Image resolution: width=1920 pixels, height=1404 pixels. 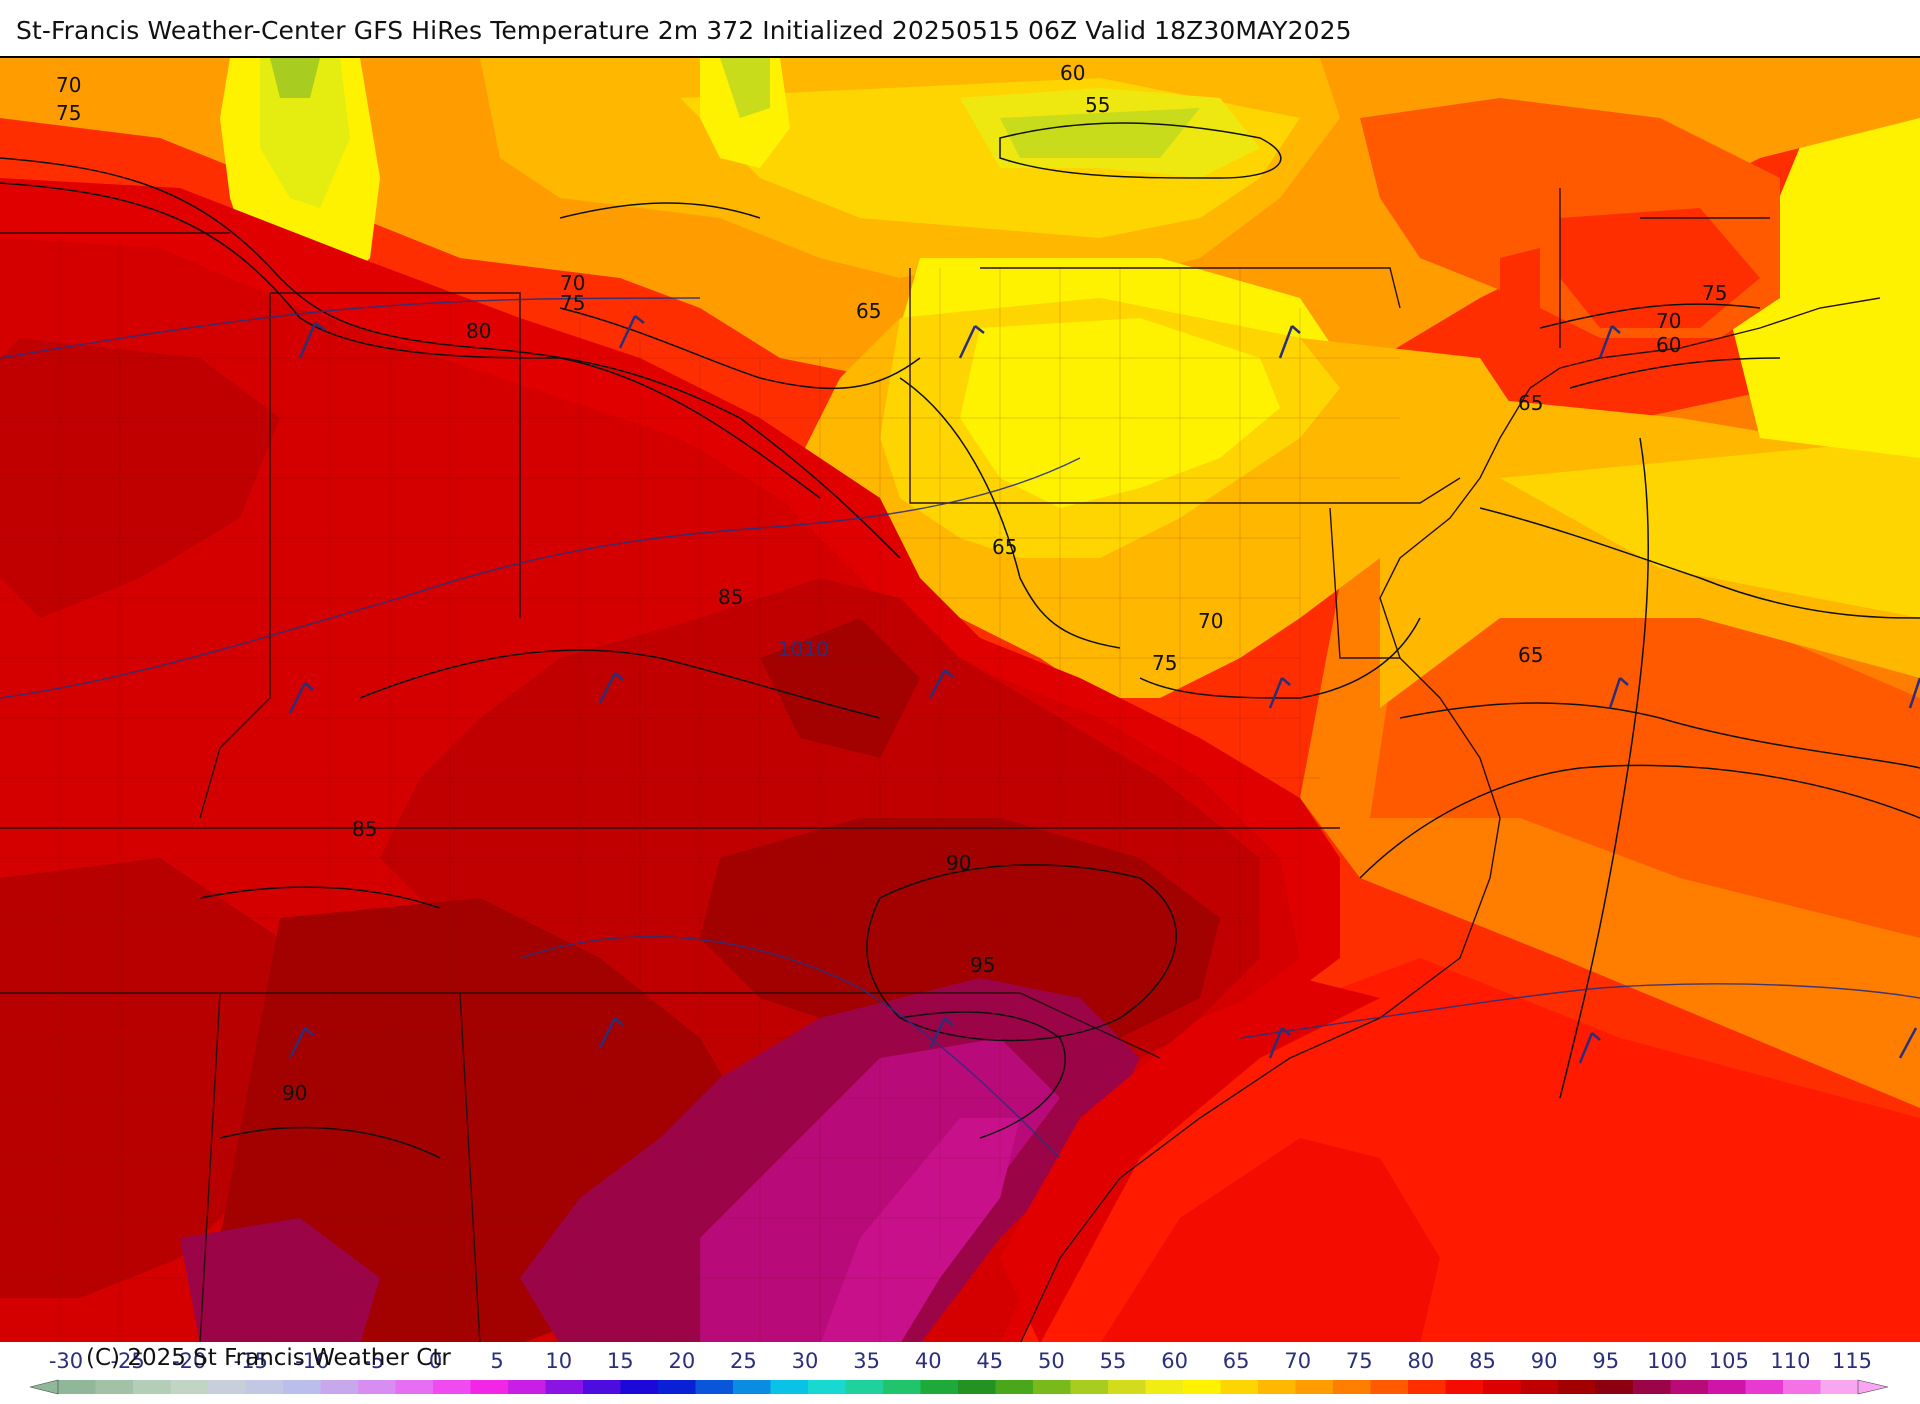 What do you see at coordinates (435, 1361) in the screenshot?
I see `colorbar-tick-label: 0` at bounding box center [435, 1361].